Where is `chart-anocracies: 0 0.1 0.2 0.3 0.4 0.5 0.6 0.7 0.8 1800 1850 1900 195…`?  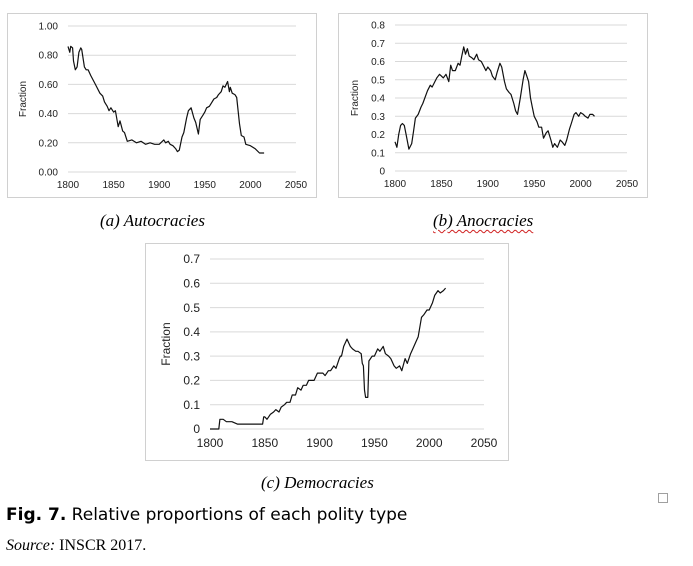 chart-anocracies: 0 0.1 0.2 0.3 0.4 0.5 0.6 0.7 0.8 1800 1850 1900 195… is located at coordinates (493, 105).